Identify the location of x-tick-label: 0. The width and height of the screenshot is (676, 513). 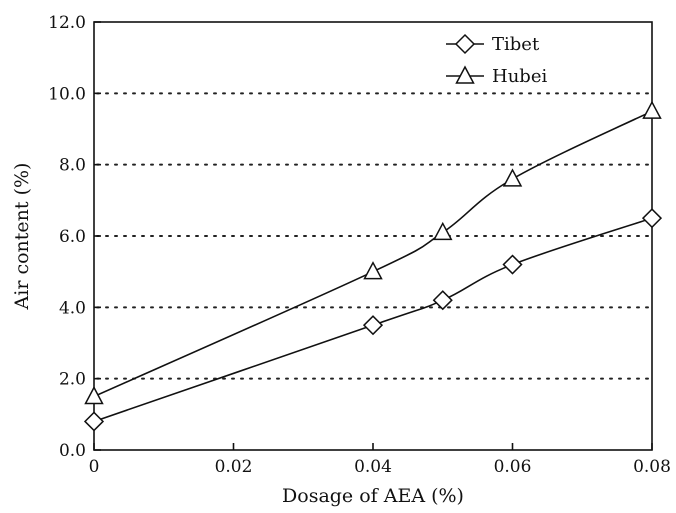
(94, 467).